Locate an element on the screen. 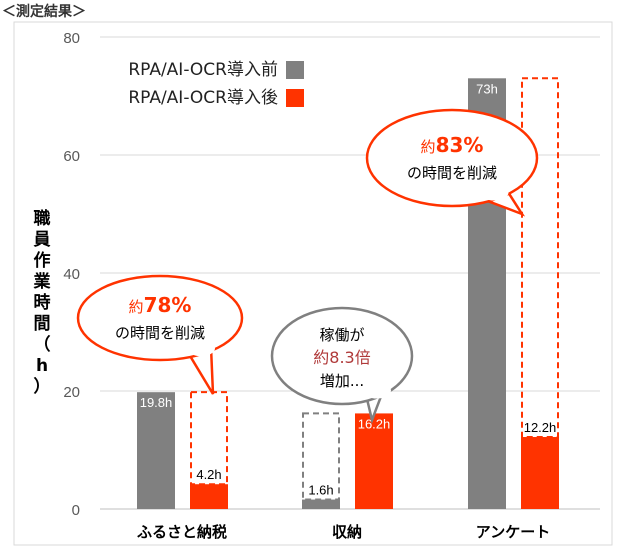 The image size is (620, 549). legend-label: RPA/AI-OCR導入前 is located at coordinates (203, 70).